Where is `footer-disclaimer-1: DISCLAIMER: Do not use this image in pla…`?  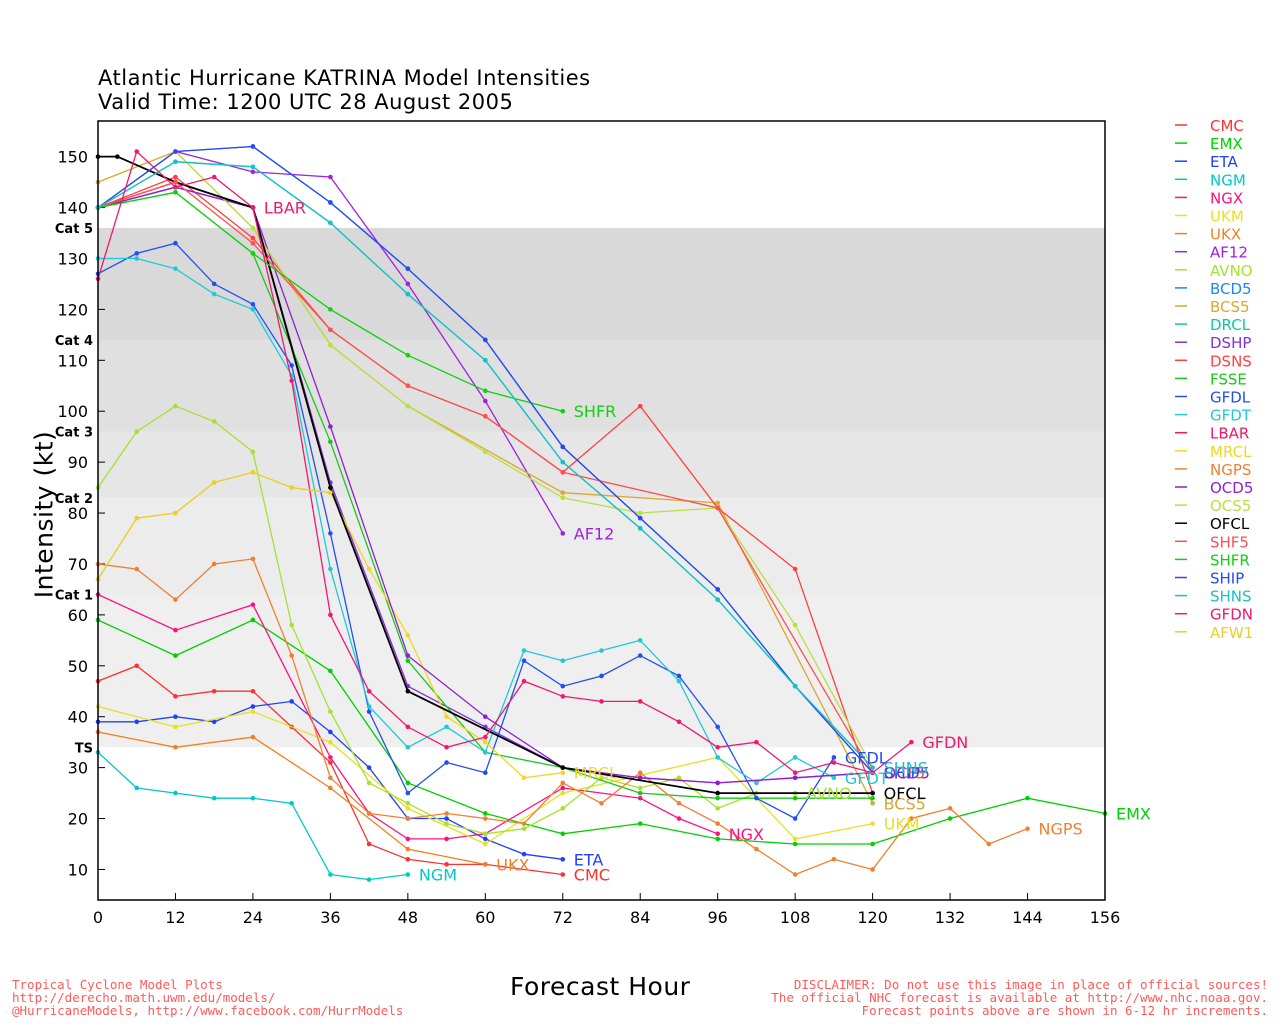 footer-disclaimer-1: DISCLAIMER: Do not use this image in pla… is located at coordinates (1030, 984).